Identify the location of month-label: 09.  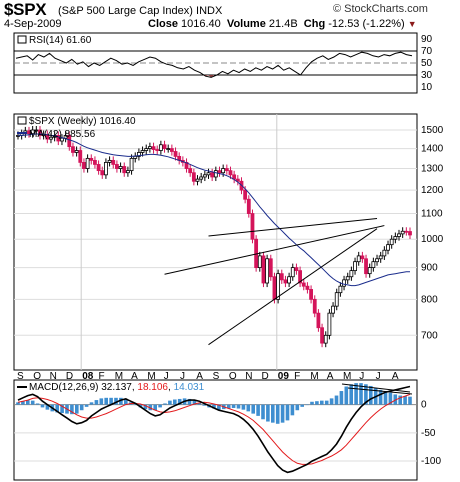
(284, 376).